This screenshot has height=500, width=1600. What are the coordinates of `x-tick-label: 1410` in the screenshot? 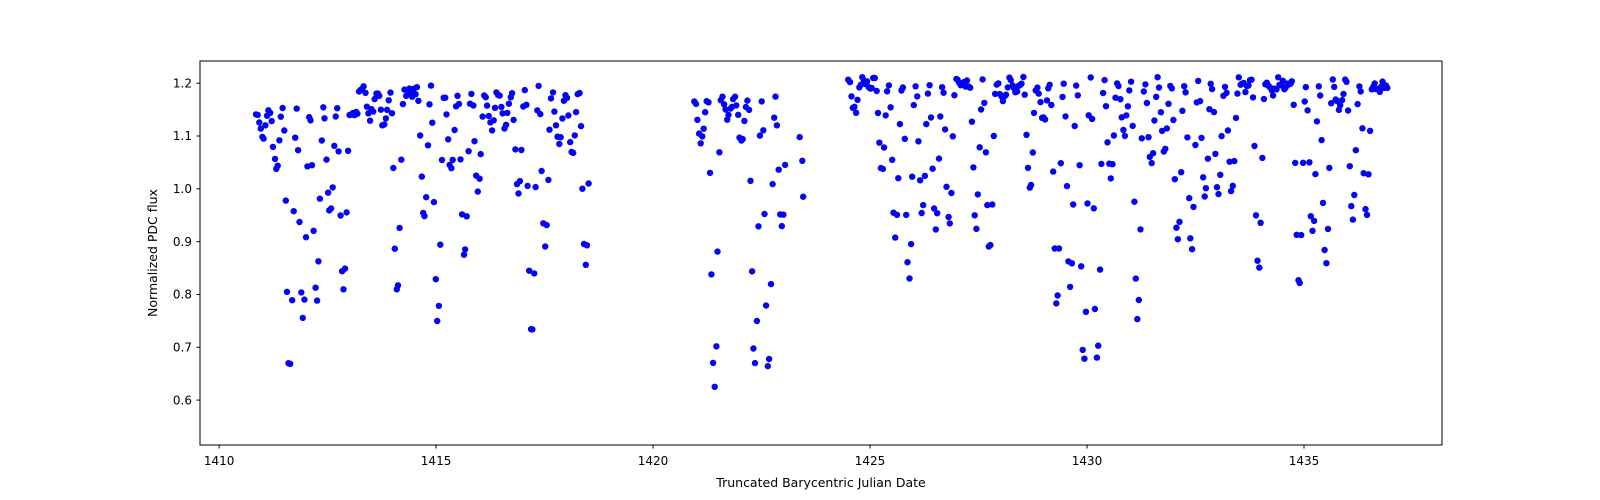 It's located at (219, 461).